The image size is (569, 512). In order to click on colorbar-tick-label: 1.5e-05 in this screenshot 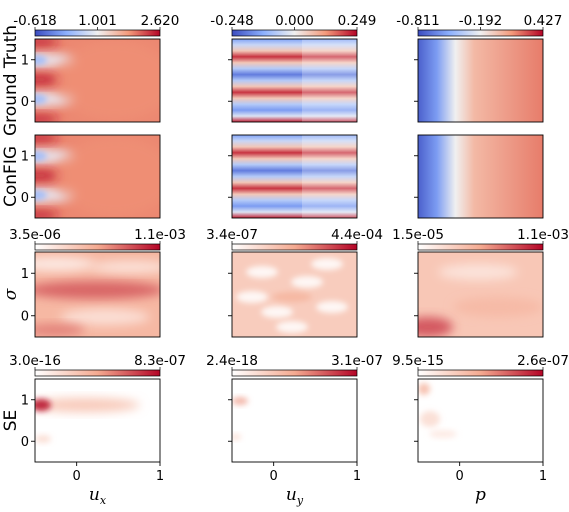, I will do `click(418, 235)`.